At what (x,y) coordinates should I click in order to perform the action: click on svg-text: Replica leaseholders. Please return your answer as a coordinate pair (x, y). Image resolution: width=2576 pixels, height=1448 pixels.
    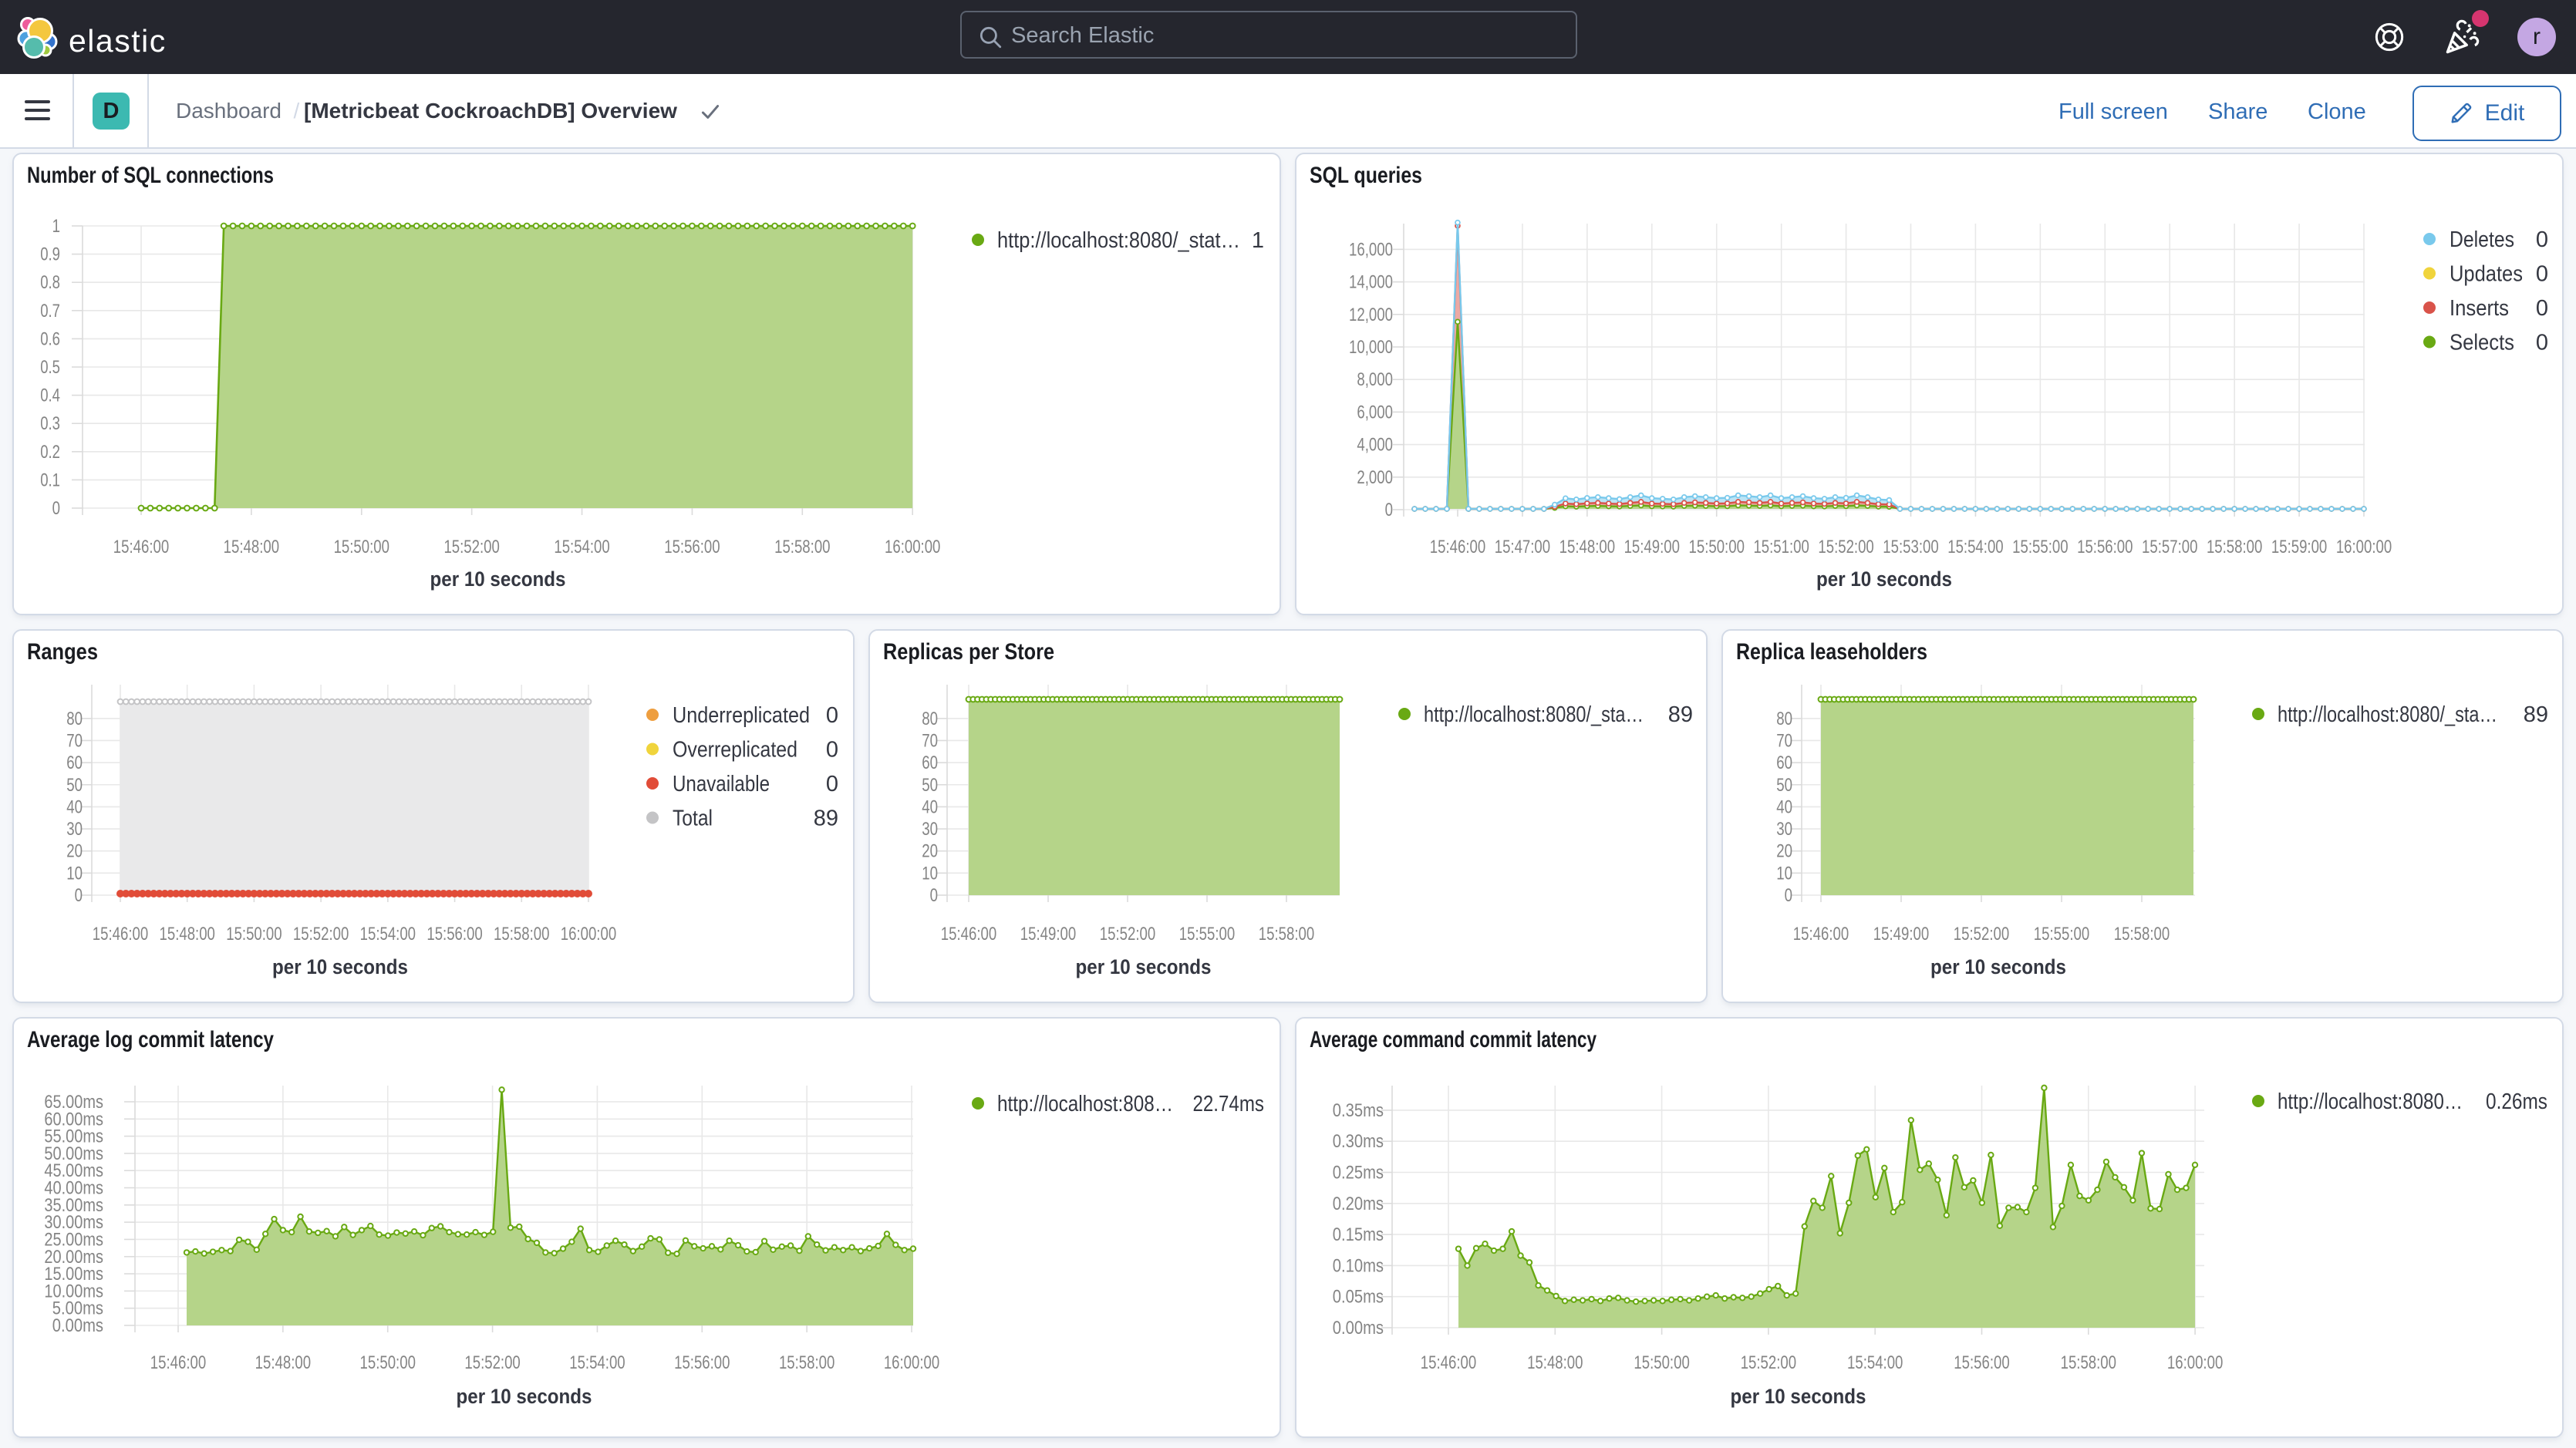
    Looking at the image, I should click on (1831, 652).